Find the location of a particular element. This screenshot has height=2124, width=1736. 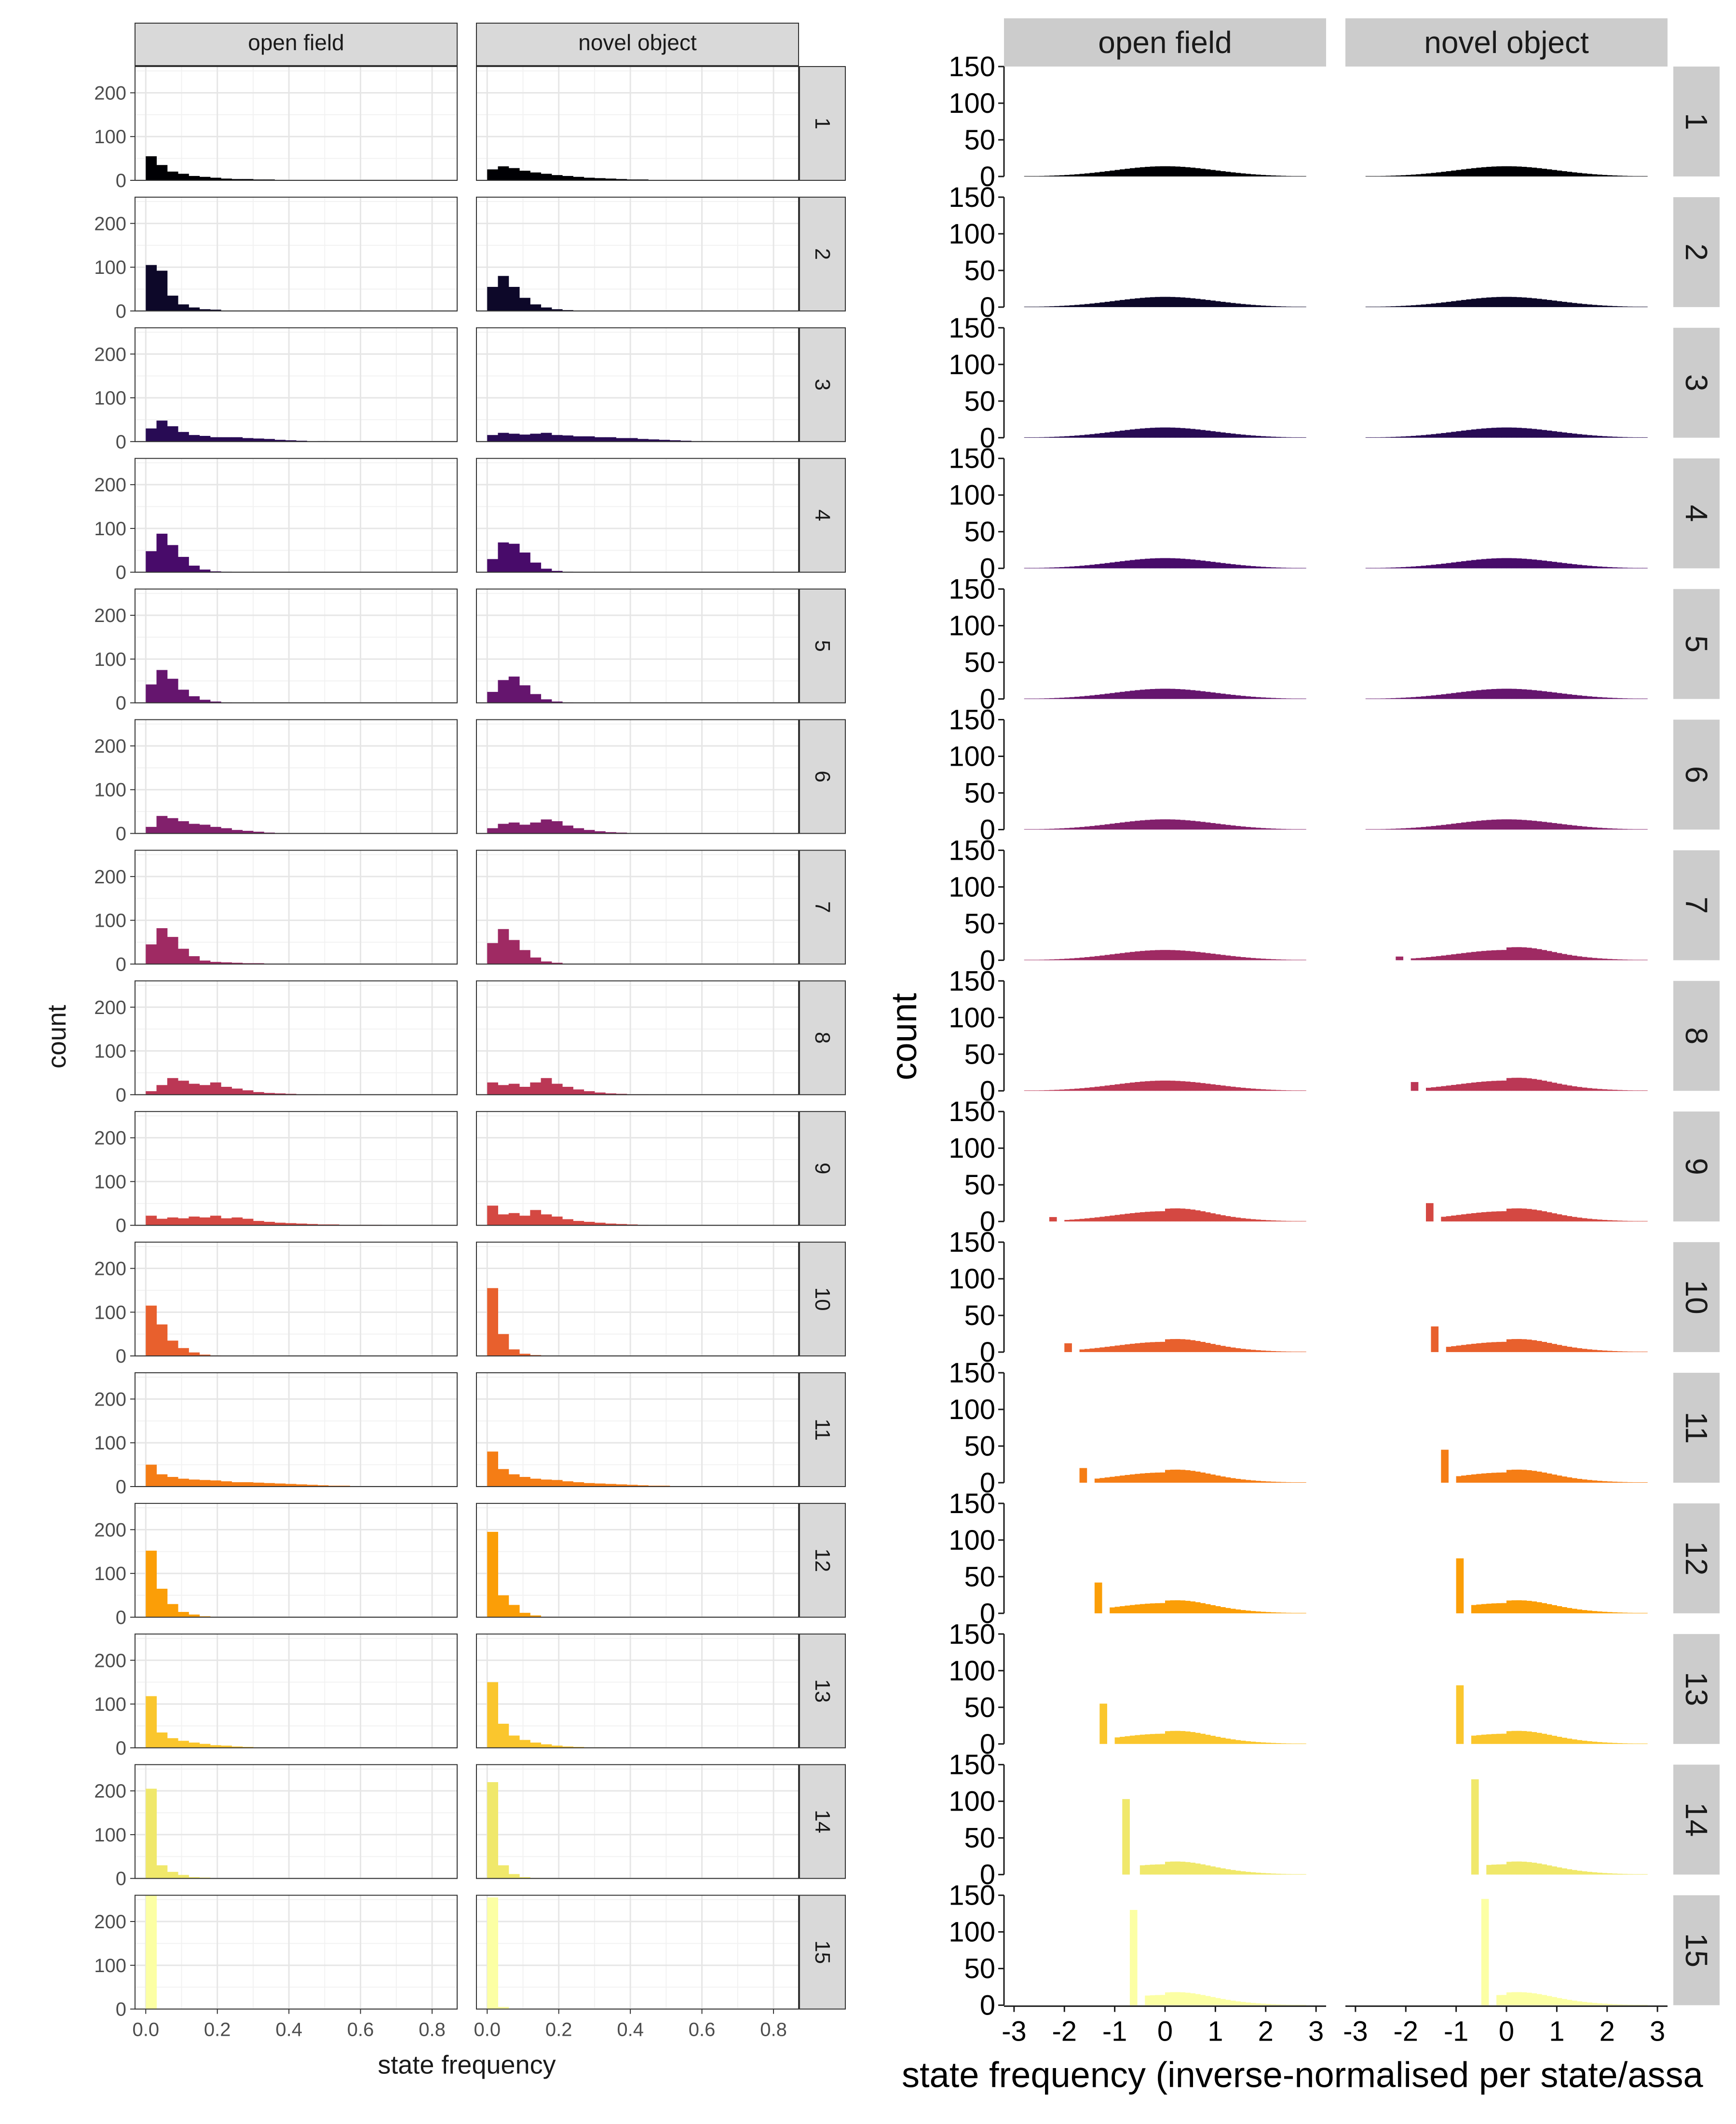

left-ytick-label: 100 is located at coordinates (110, 921).